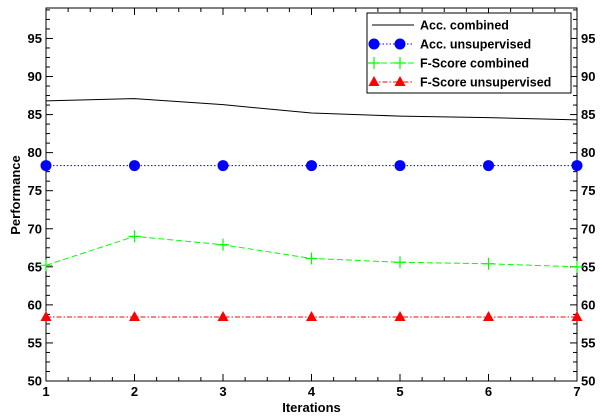 The width and height of the screenshot is (600, 417). I want to click on x-tick-label: 7, so click(576, 391).